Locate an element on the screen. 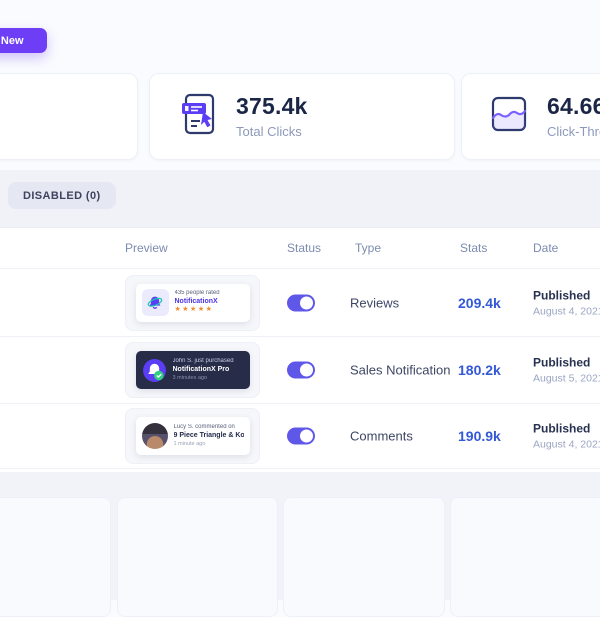  click-through-value: 64.66% is located at coordinates (573, 105).